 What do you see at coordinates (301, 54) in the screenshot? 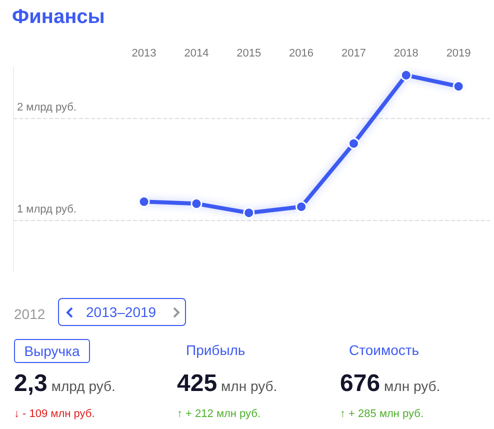
I see `x-tick-label: 2016` at bounding box center [301, 54].